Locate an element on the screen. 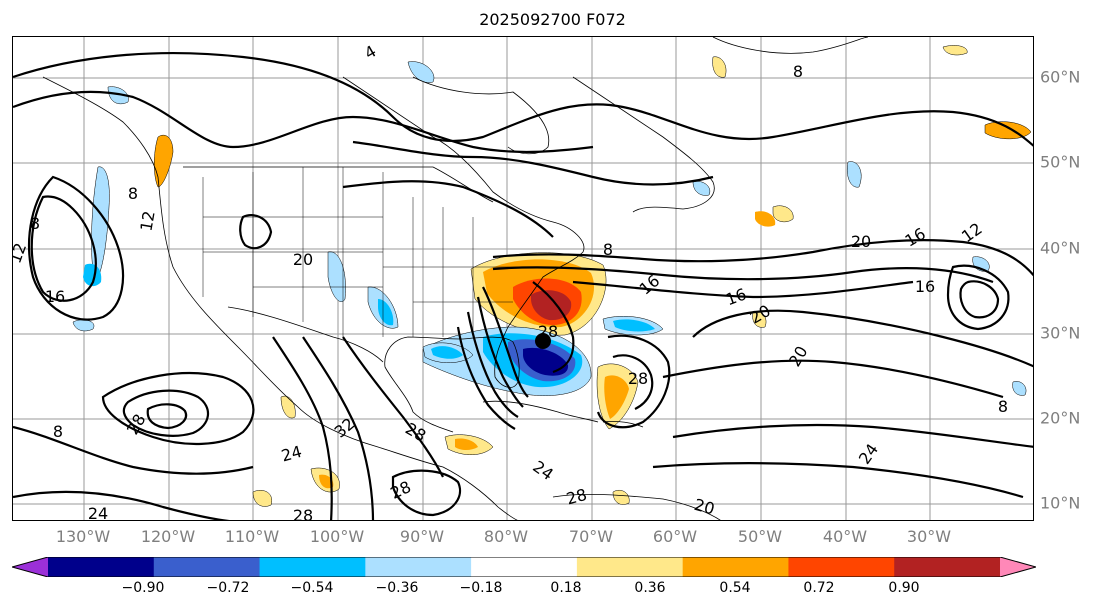  colorbar-tick-label: −0.90 is located at coordinates (143, 588).